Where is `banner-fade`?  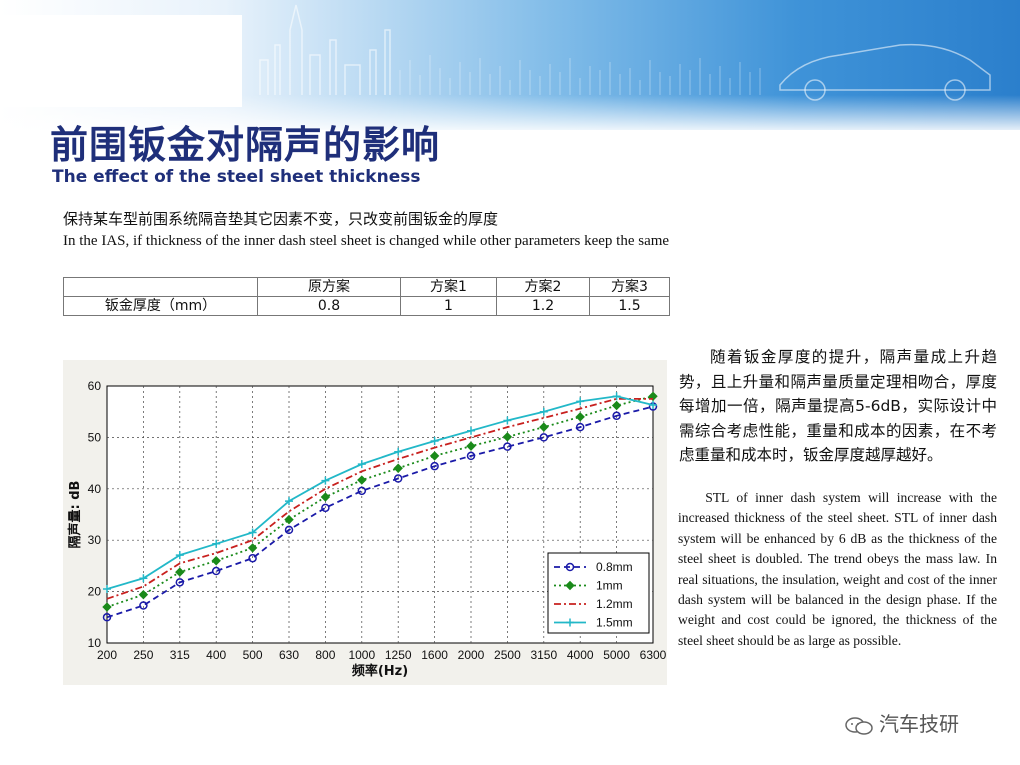 banner-fade is located at coordinates (510, 115).